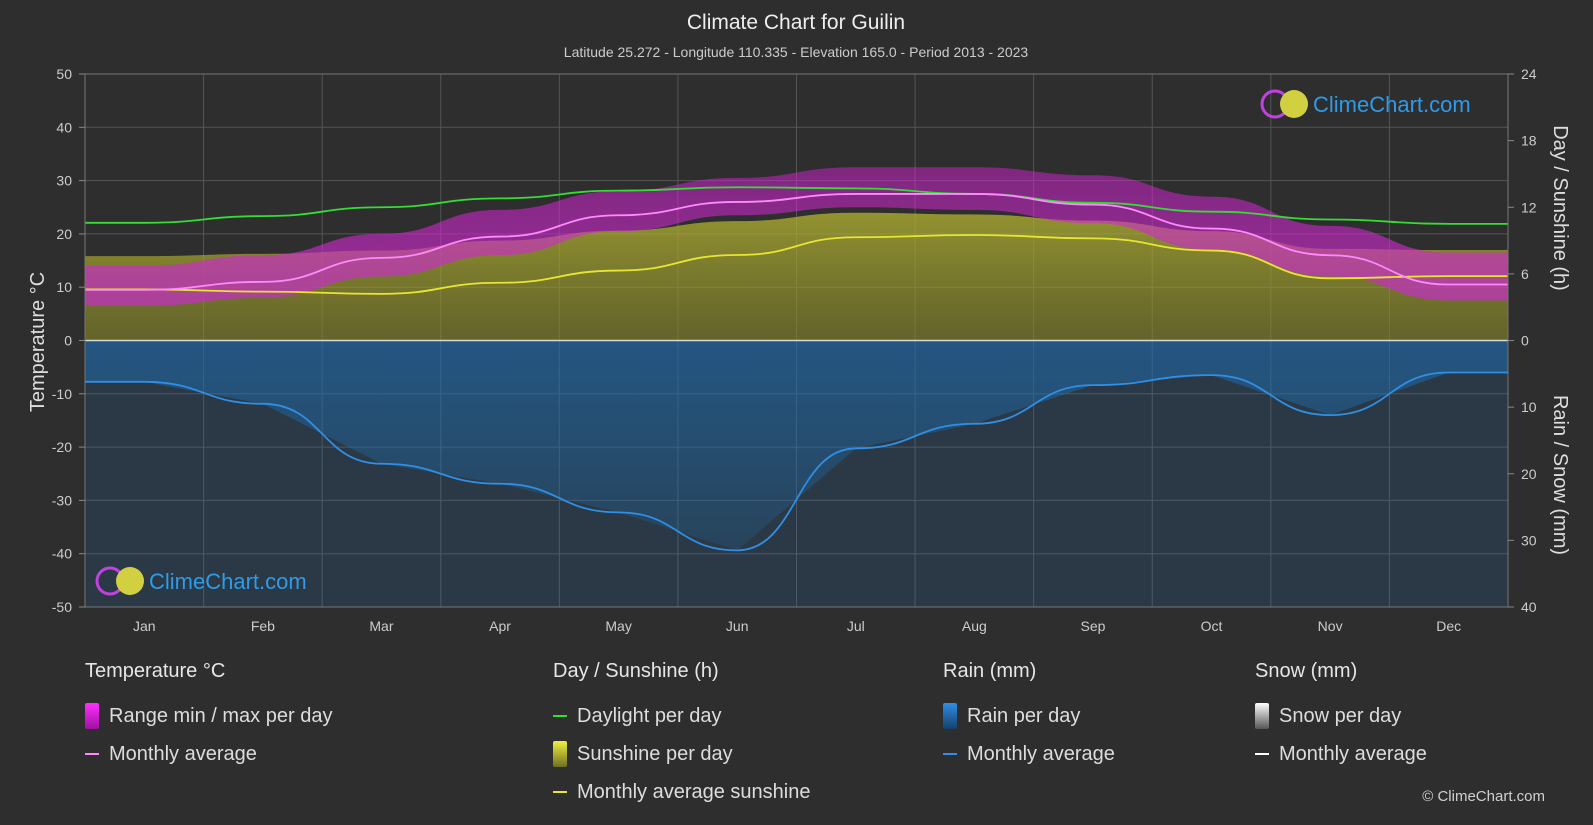 The image size is (1593, 825). Describe the element at coordinates (1448, 626) in the screenshot. I see `month-label: Dec` at that location.